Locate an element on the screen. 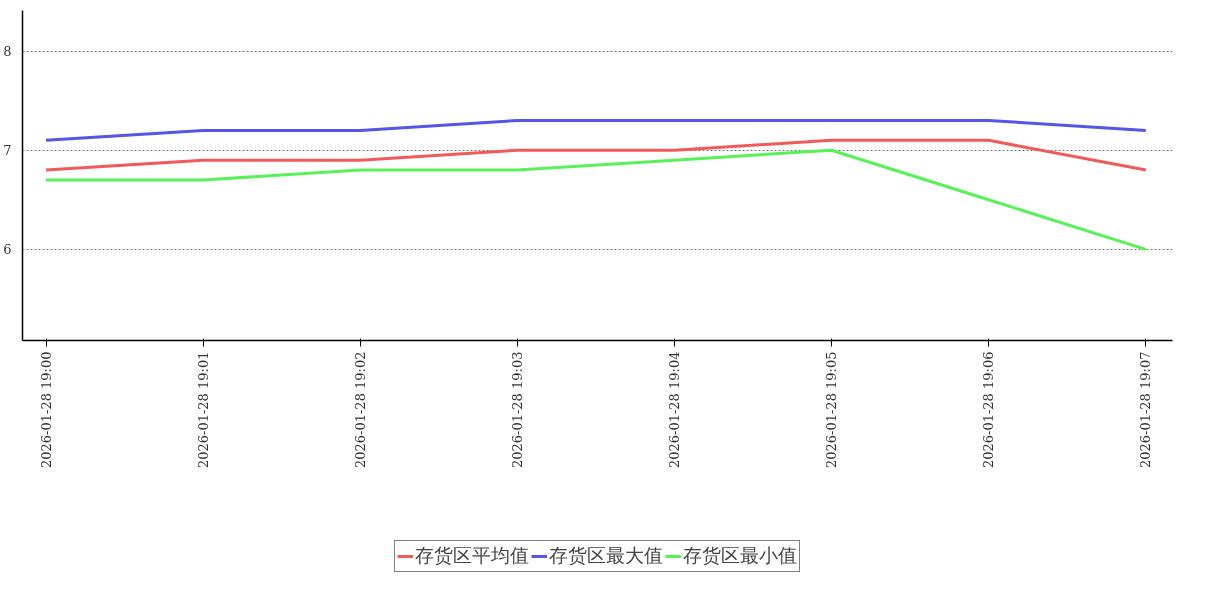 The width and height of the screenshot is (1207, 600). legend-label: 存货区最大值 is located at coordinates (606, 555).